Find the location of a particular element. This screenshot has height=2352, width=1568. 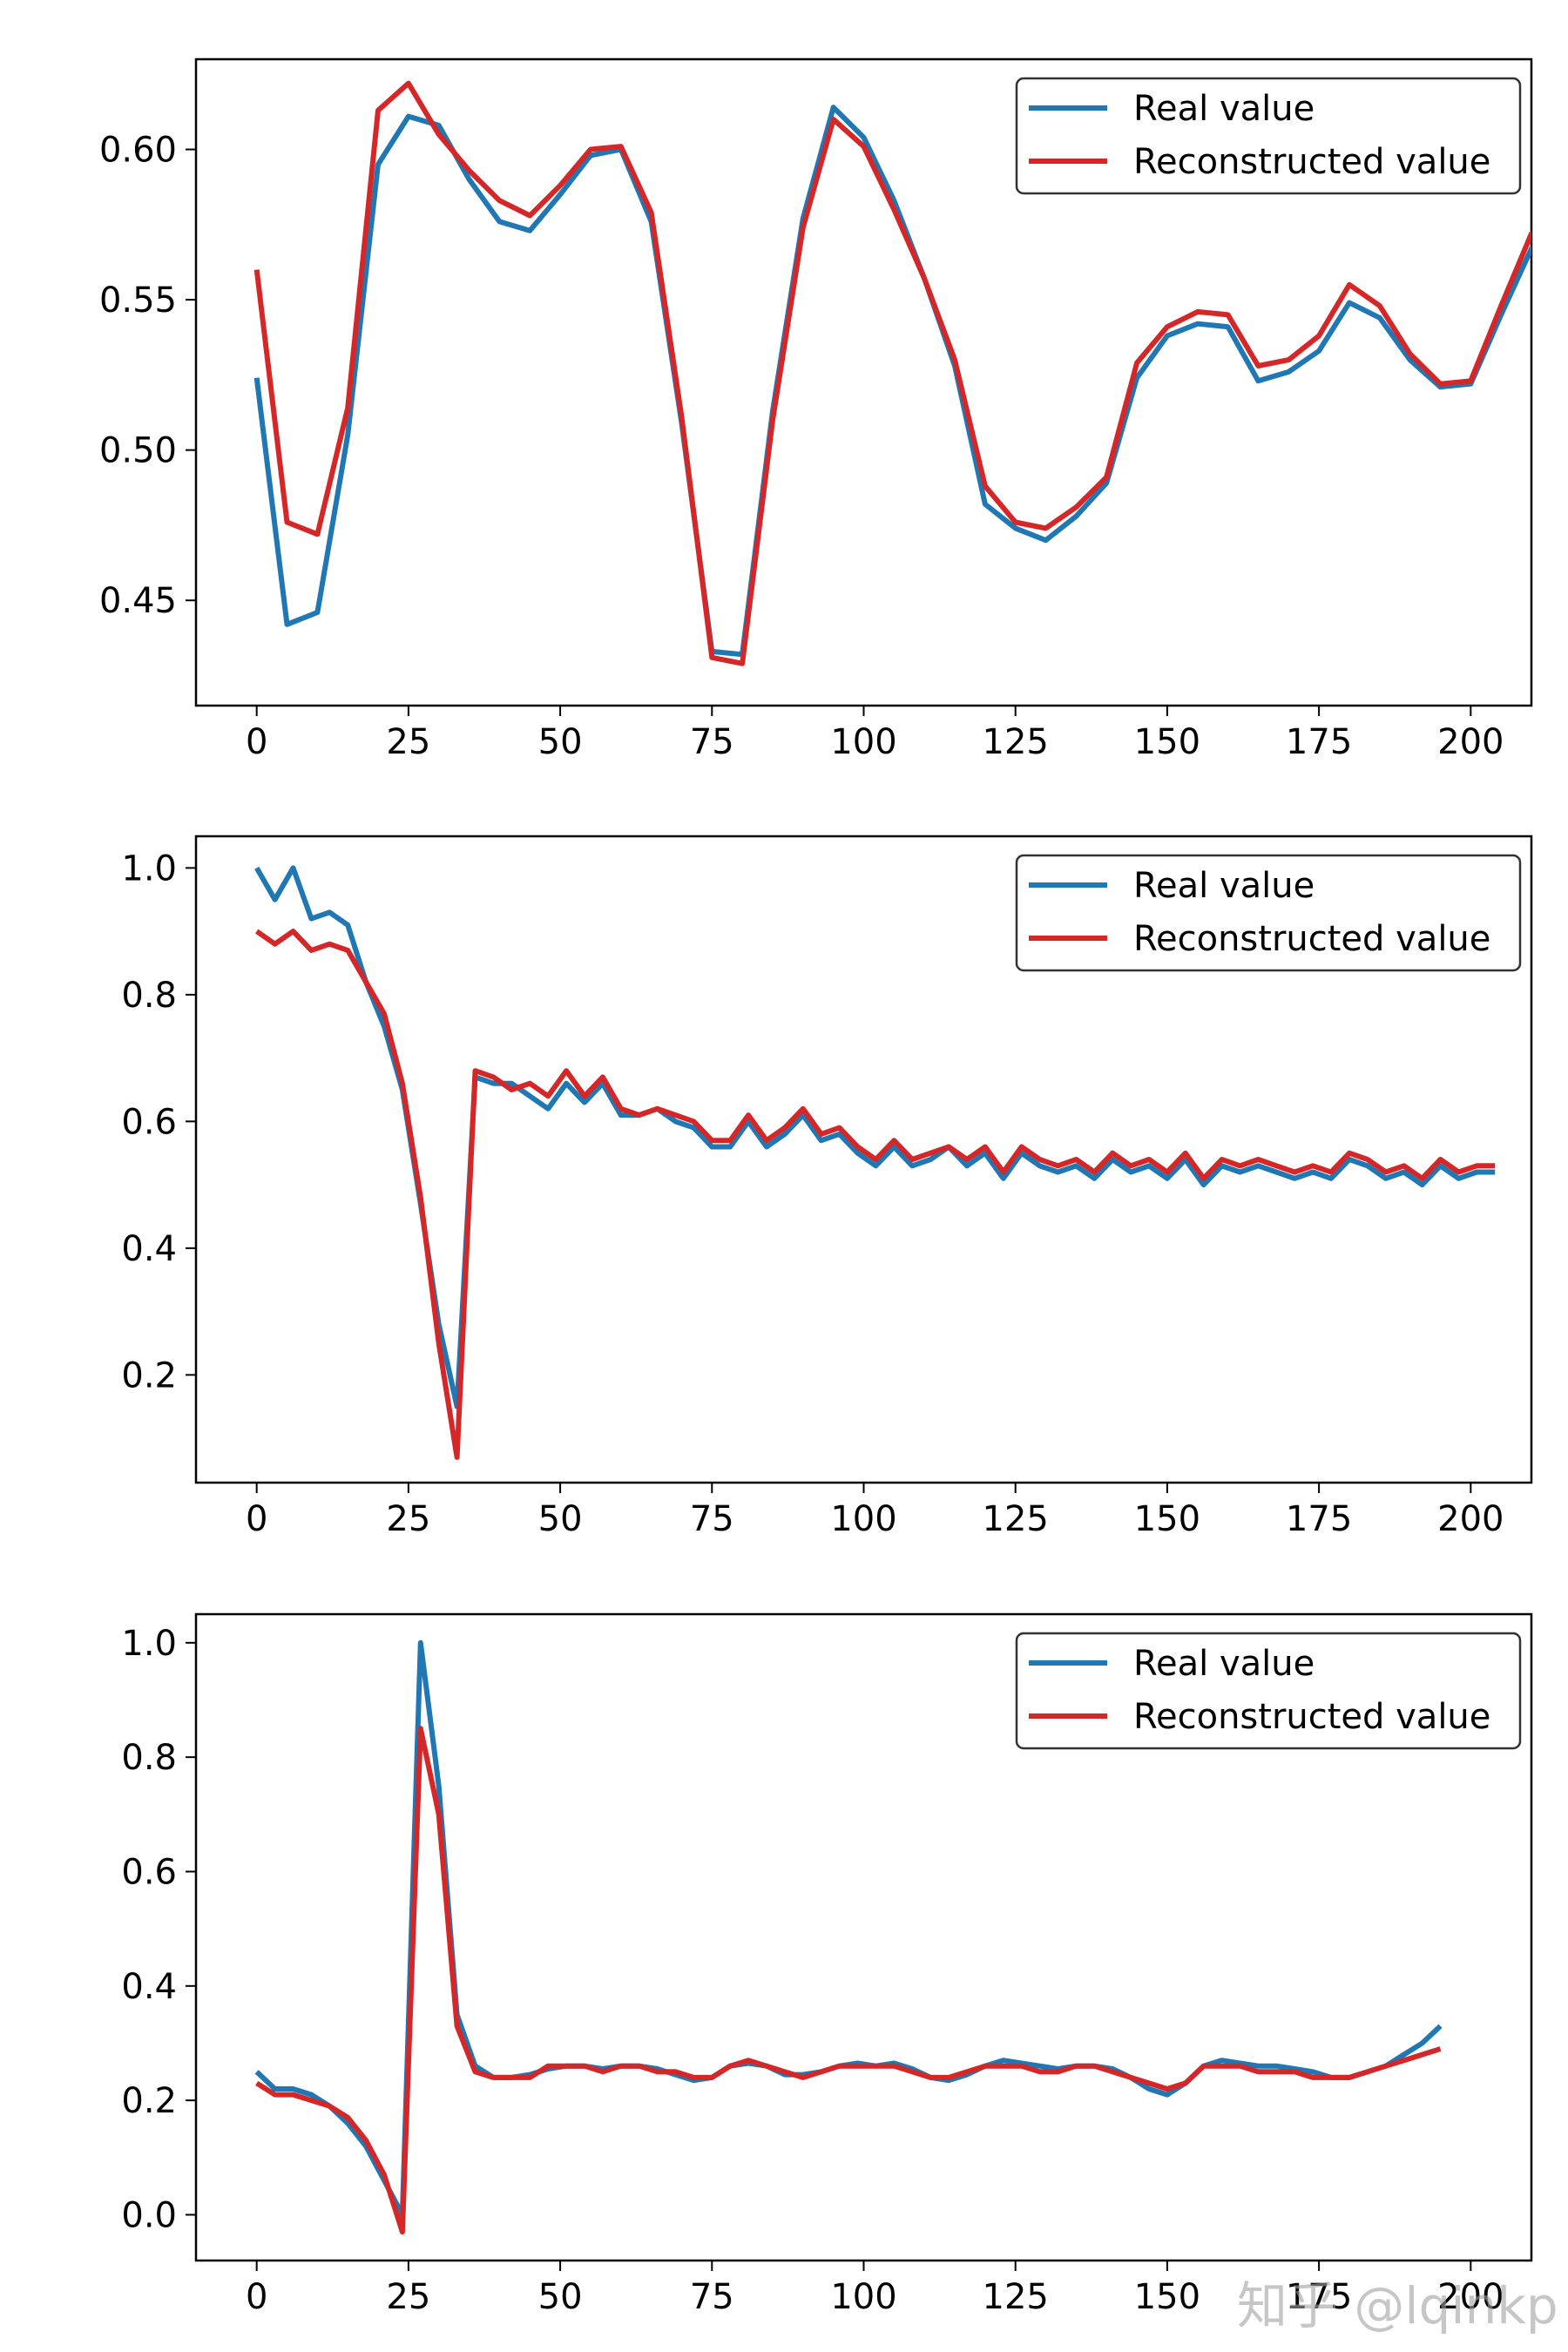

y-tick-label: 0.60 is located at coordinates (138, 151).